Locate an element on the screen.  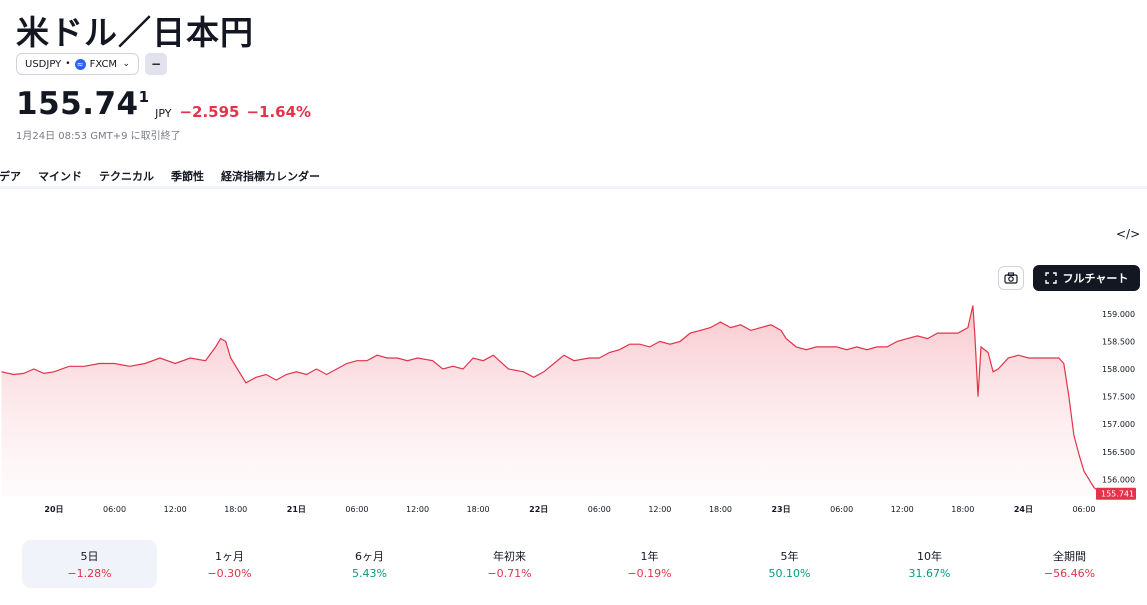
period-label: 1ヶ月 is located at coordinates (229, 556).